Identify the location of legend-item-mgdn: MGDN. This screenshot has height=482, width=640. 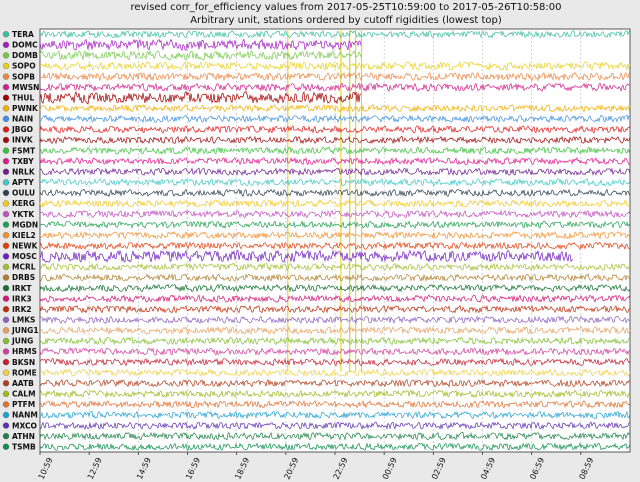
(20, 224).